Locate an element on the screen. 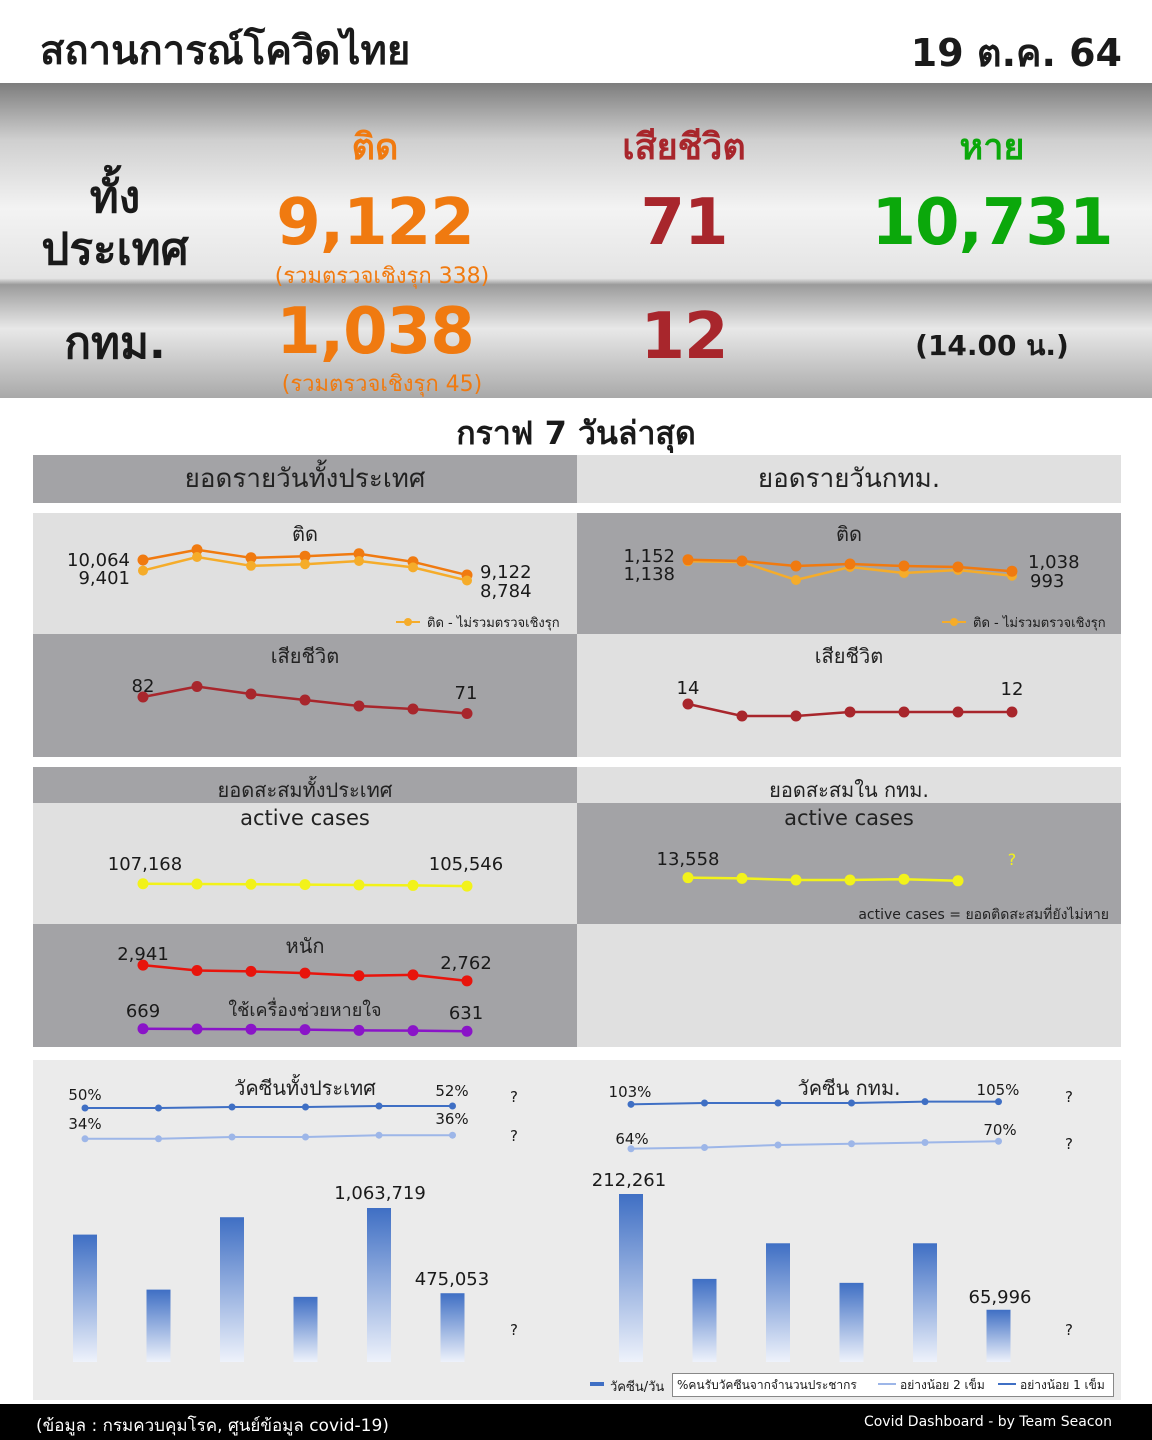  bkk-active-line is located at coordinates (823, 879).